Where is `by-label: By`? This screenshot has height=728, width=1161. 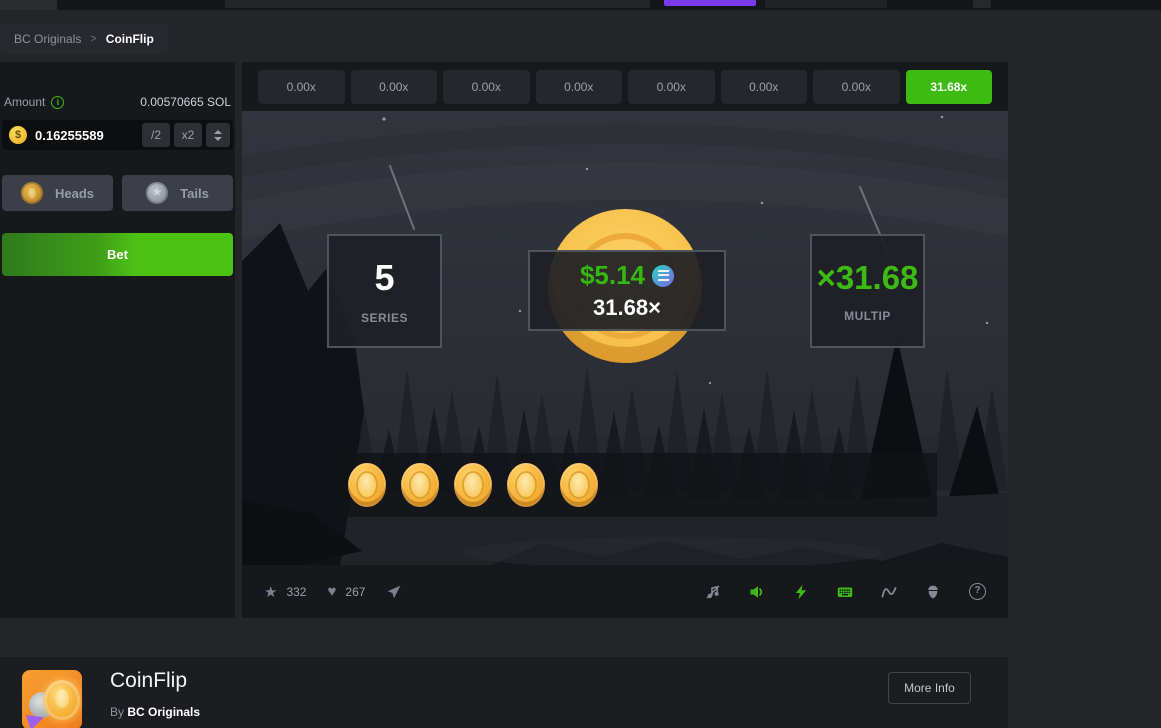
by-label: By is located at coordinates (117, 712).